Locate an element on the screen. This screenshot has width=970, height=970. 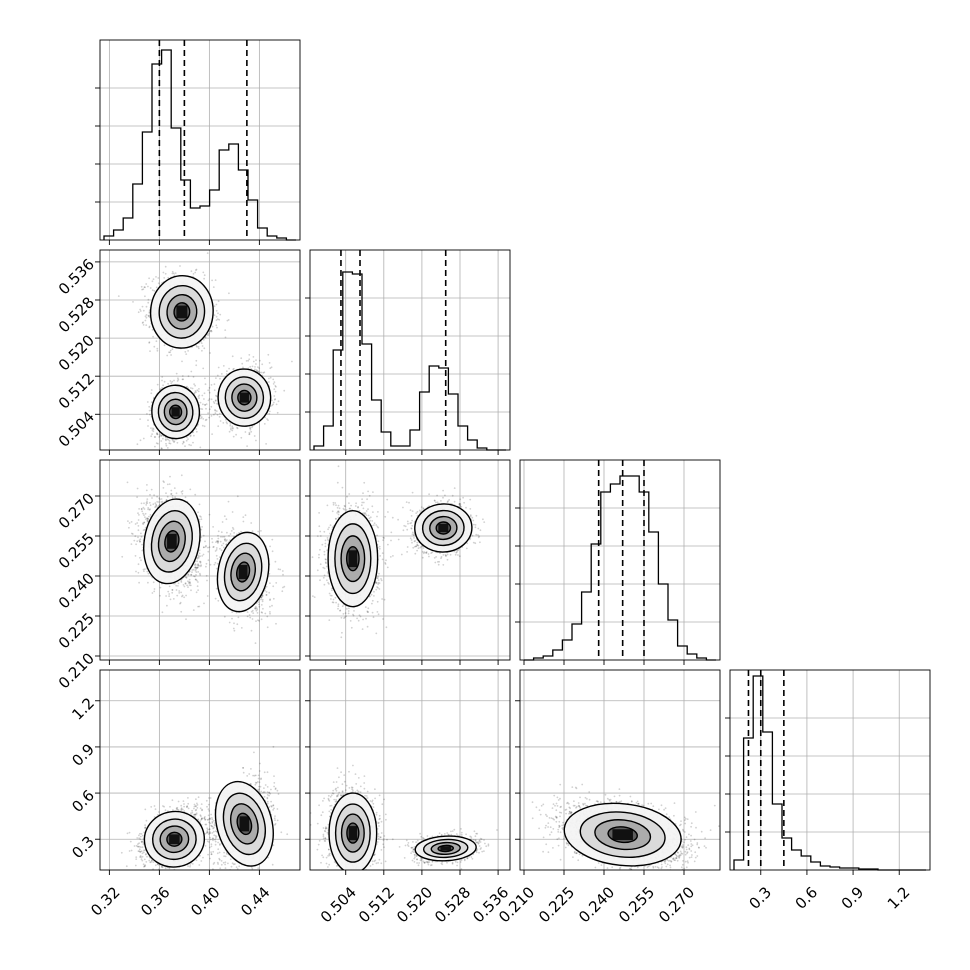
histogram-step is located at coordinates (829, 773).